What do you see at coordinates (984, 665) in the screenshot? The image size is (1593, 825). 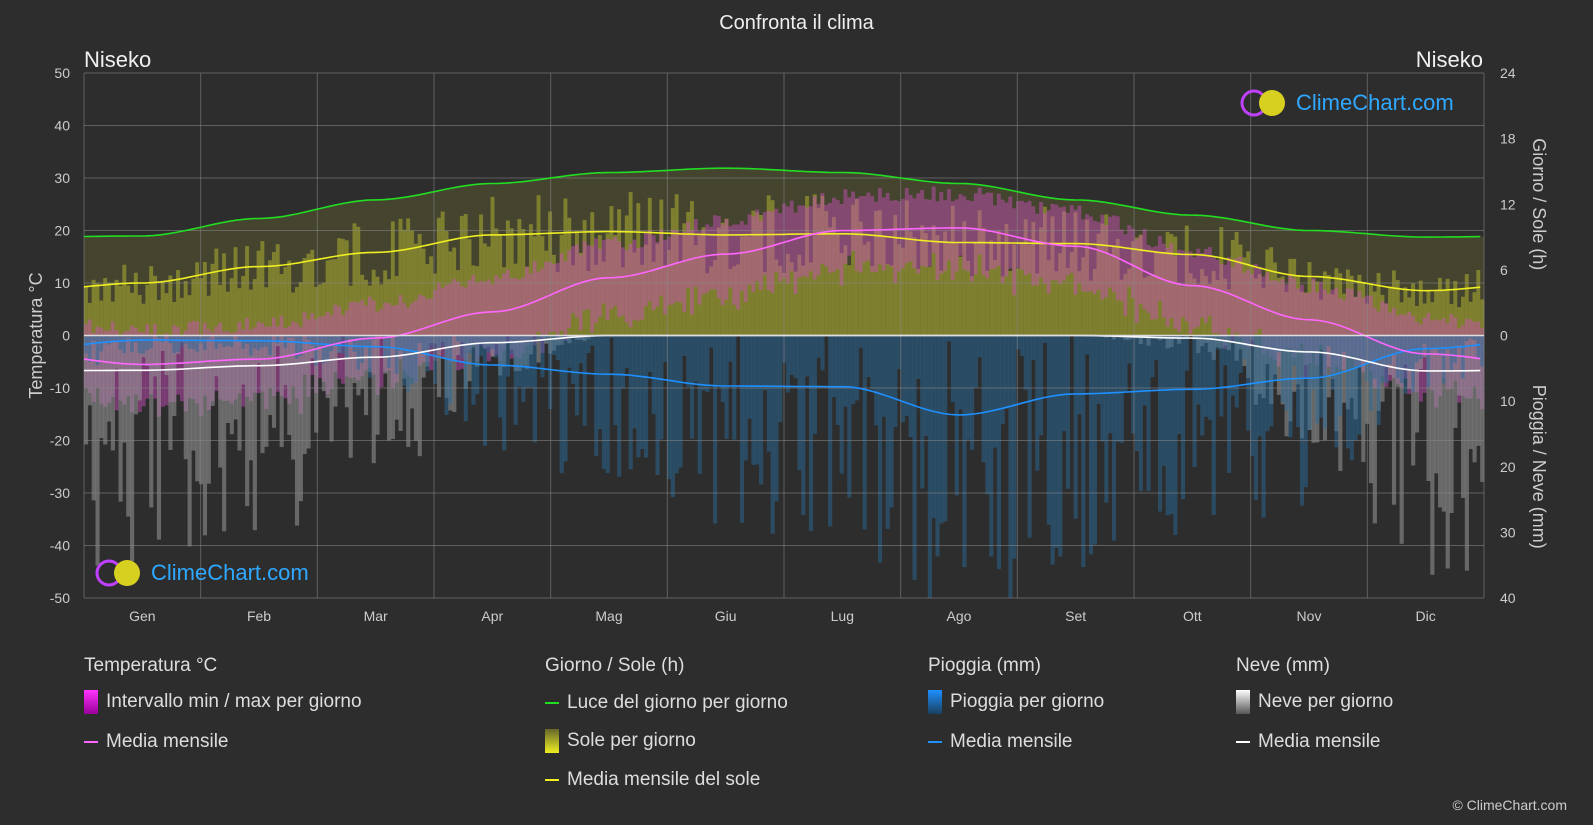 I see `legend-rain-heading: Pioggia (mm)` at bounding box center [984, 665].